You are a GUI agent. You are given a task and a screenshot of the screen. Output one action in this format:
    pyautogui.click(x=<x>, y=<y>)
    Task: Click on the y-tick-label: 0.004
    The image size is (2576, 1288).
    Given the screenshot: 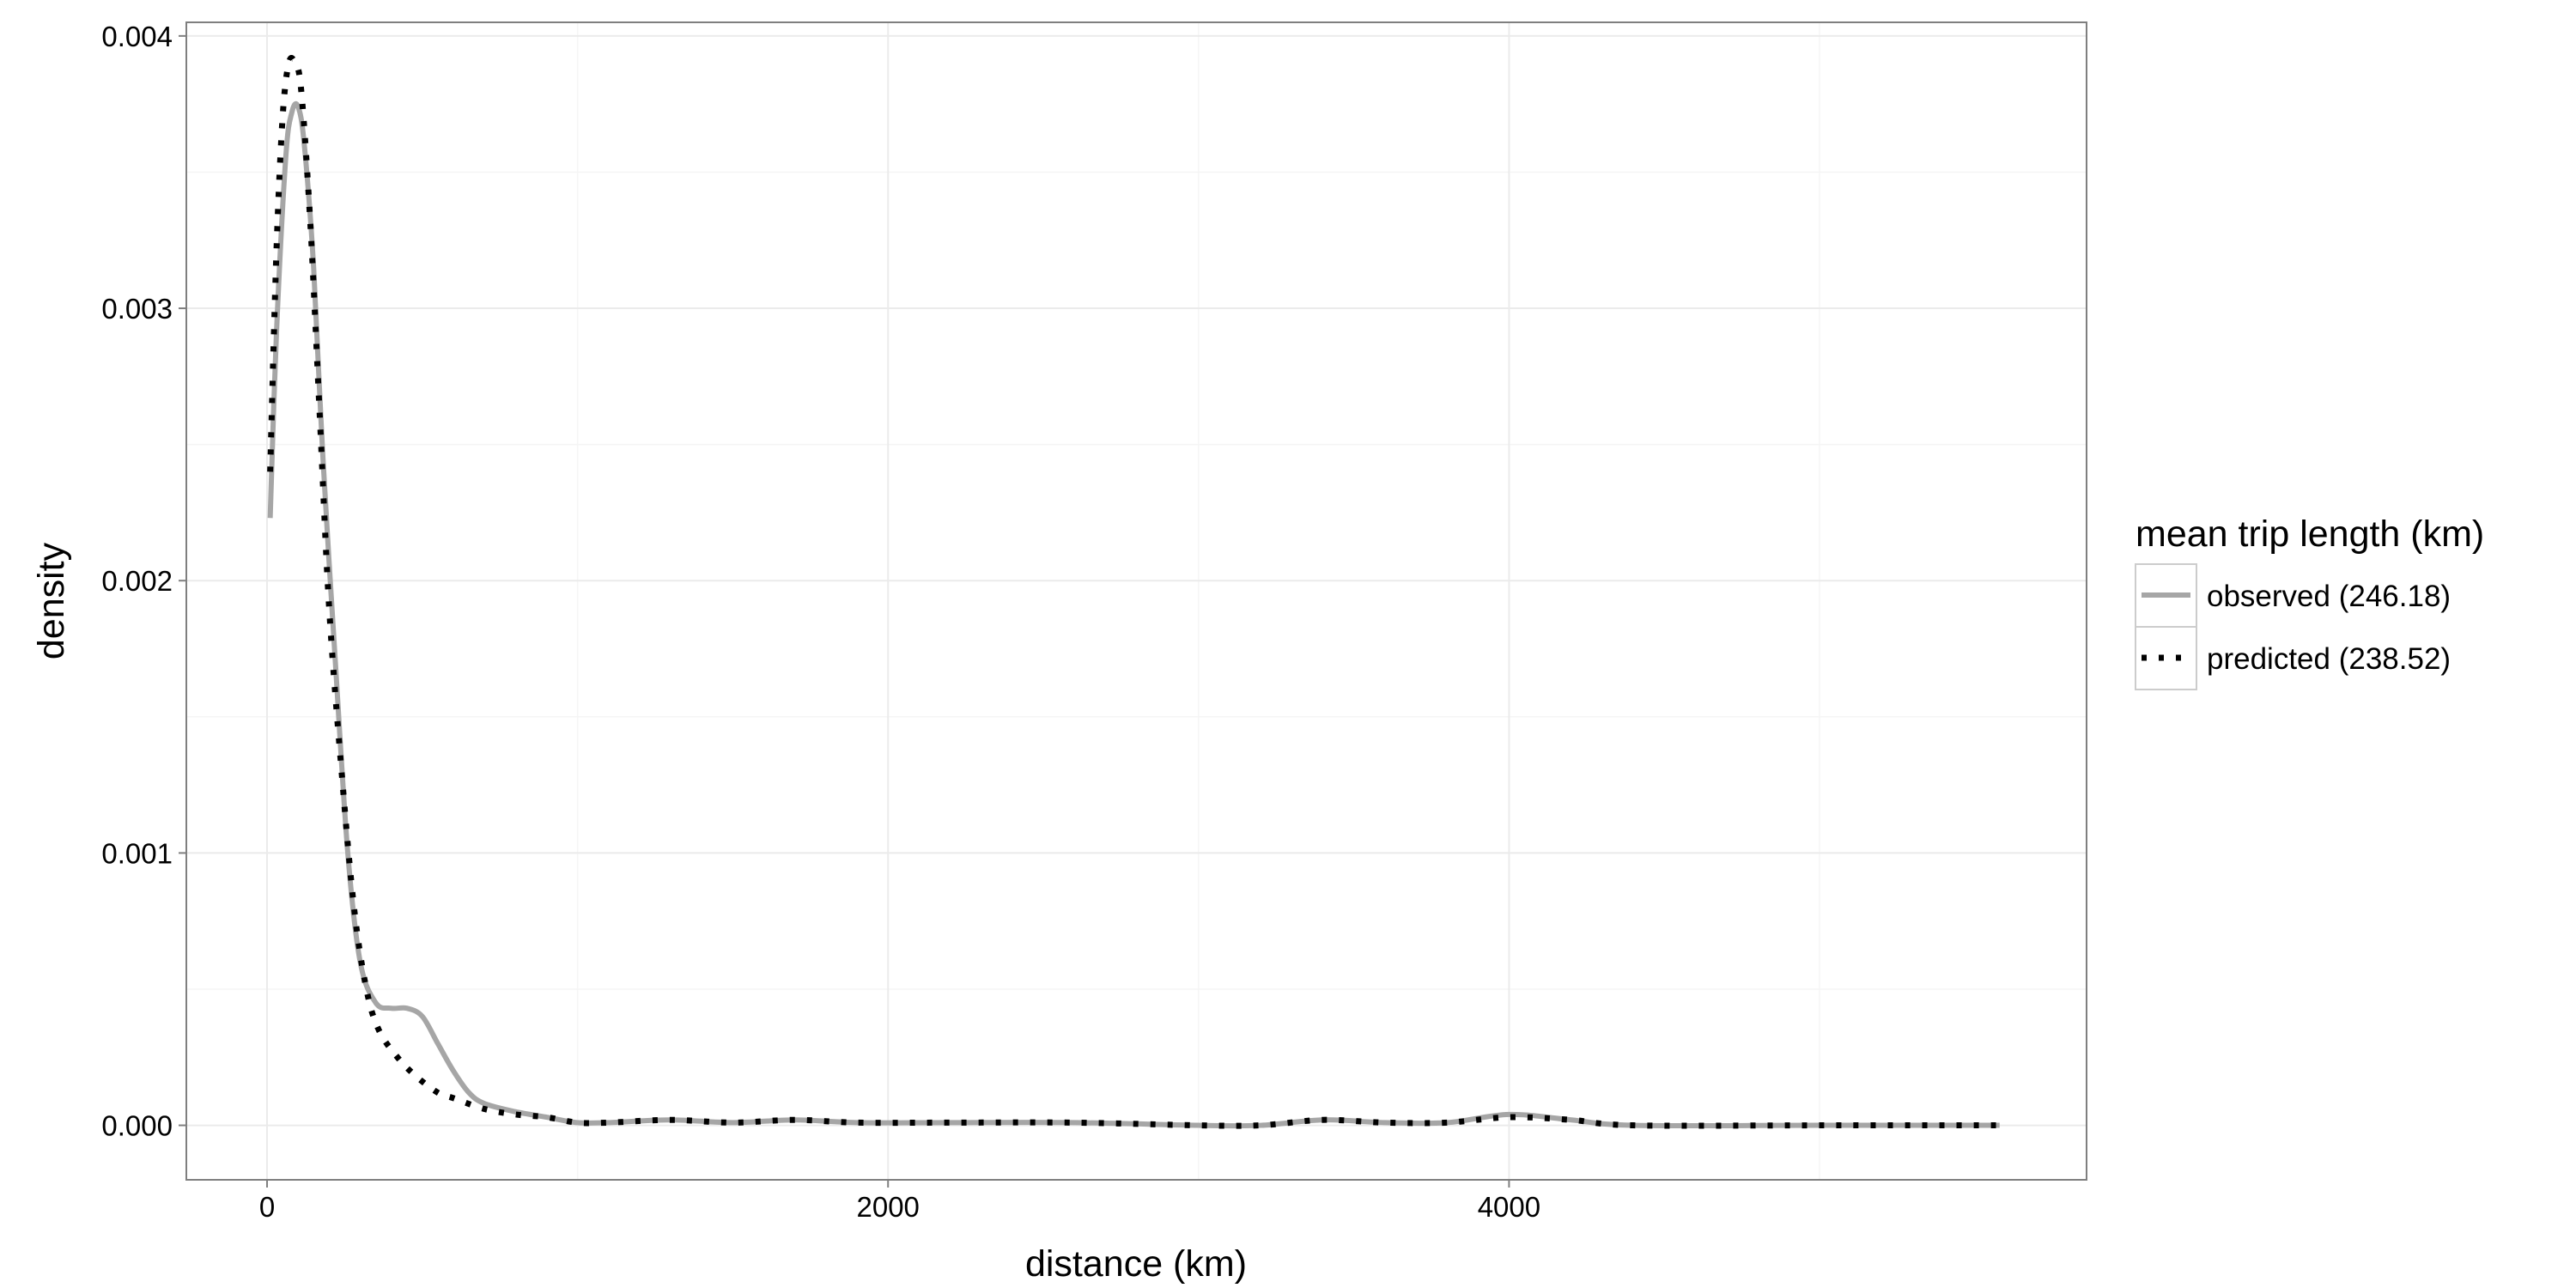 What is the action you would take?
    pyautogui.click(x=137, y=36)
    